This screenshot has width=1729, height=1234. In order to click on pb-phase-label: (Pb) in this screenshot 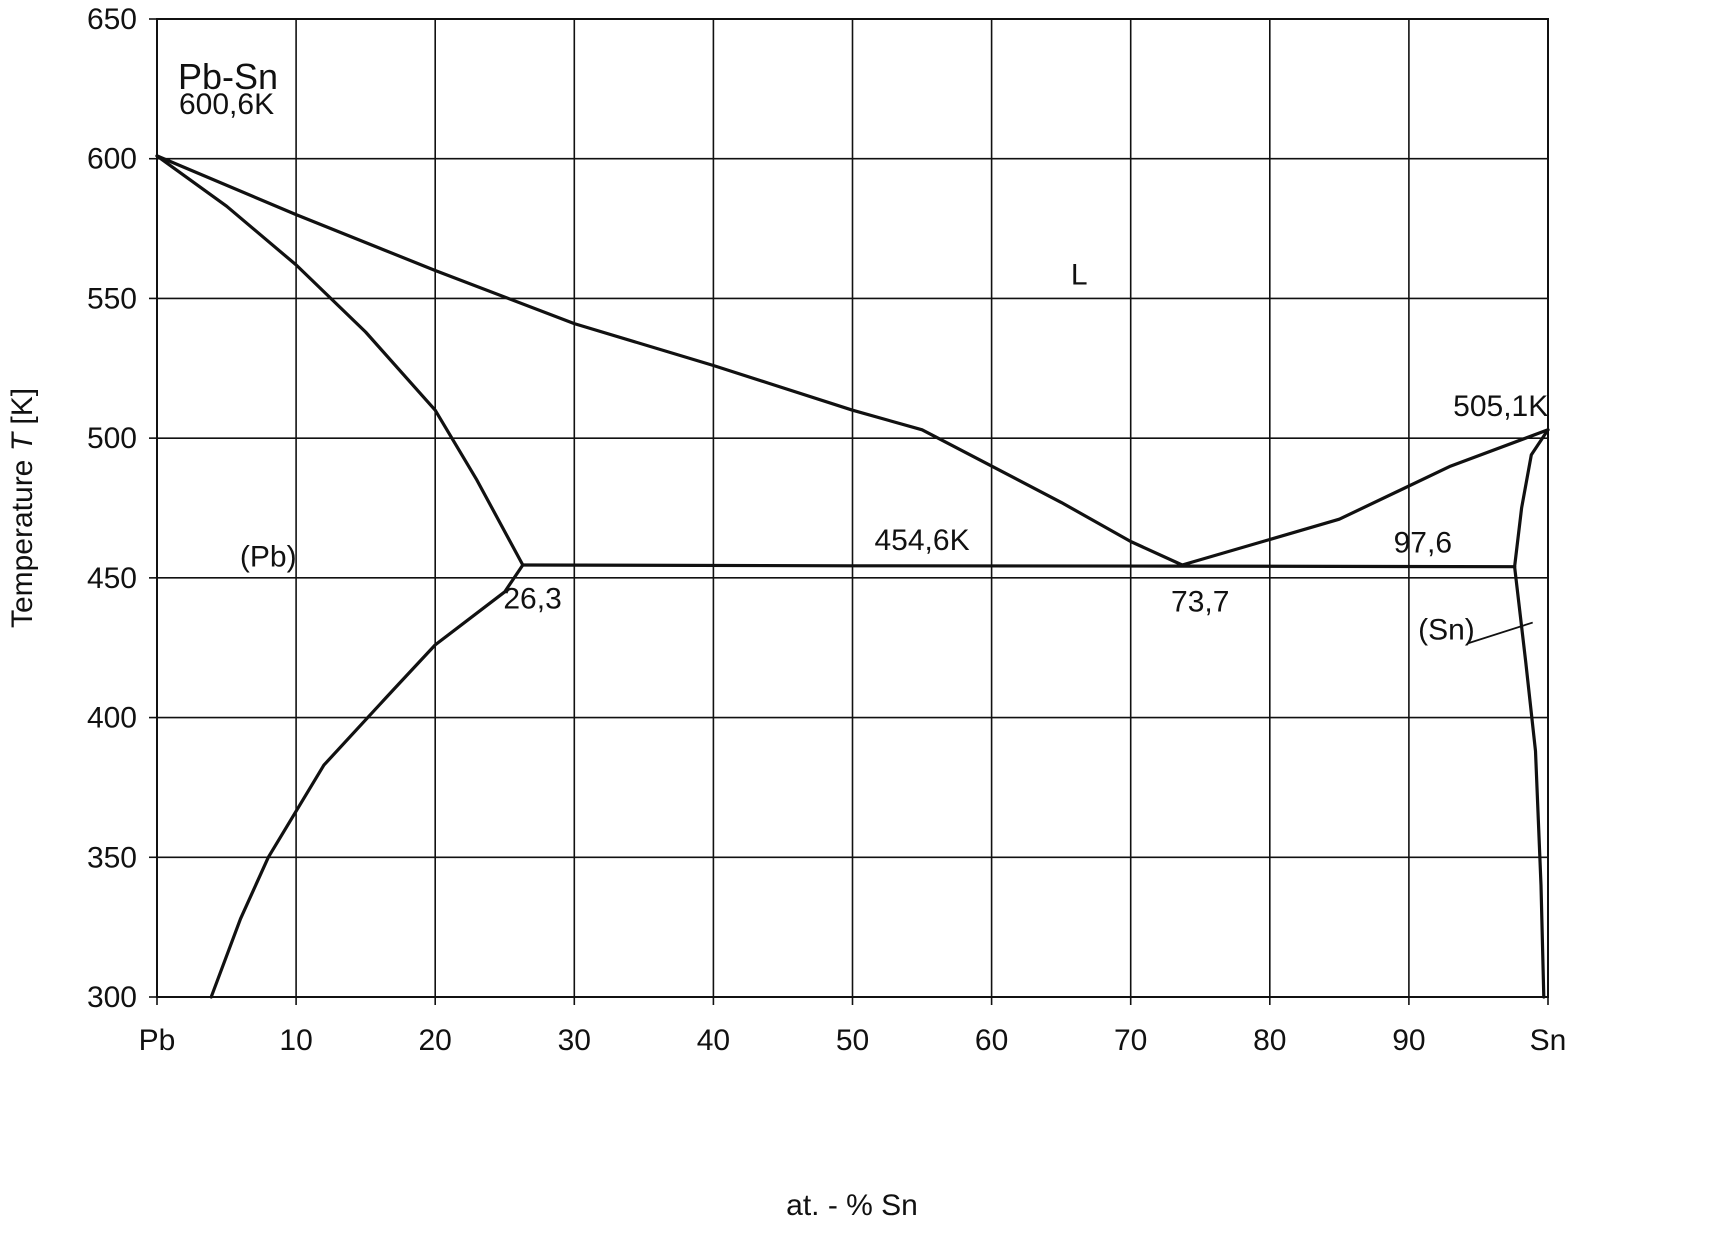, I will do `click(268, 557)`.